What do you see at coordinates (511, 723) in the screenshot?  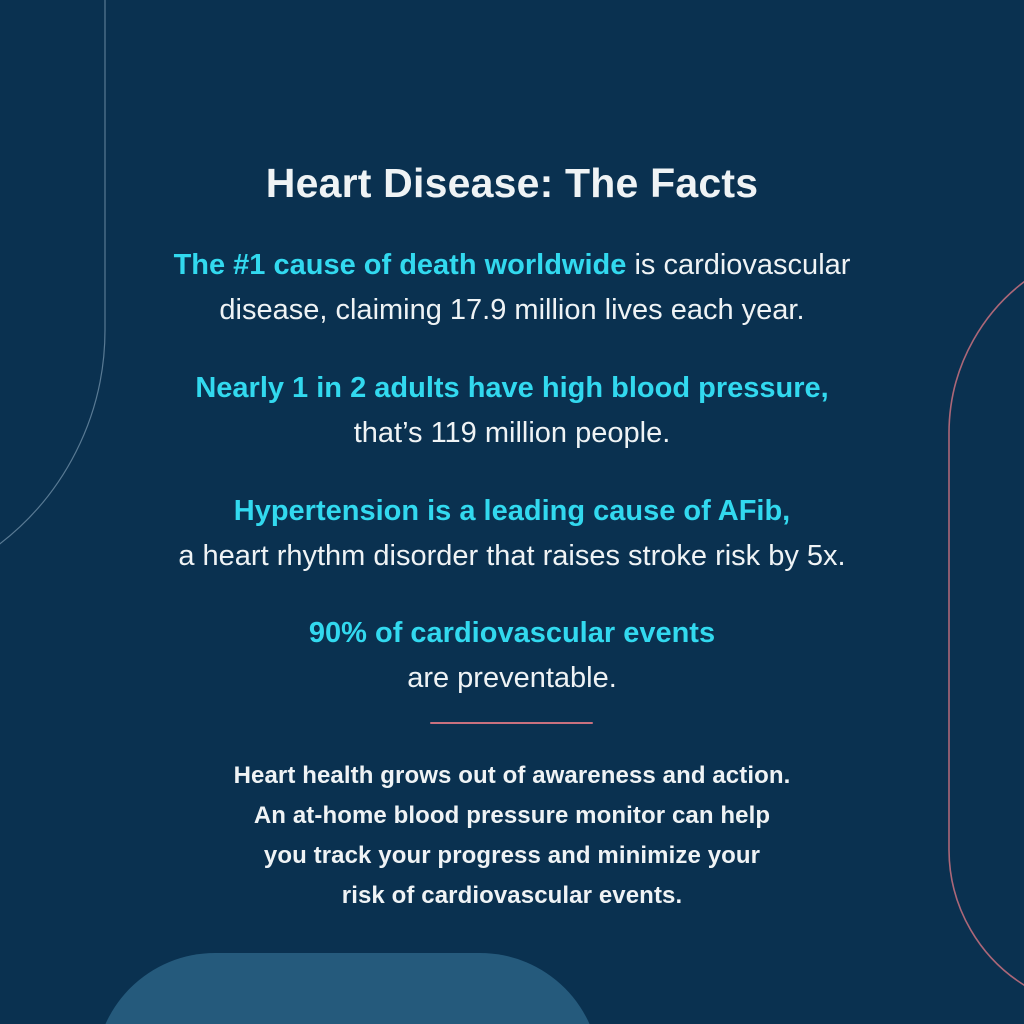 I see `divider-line` at bounding box center [511, 723].